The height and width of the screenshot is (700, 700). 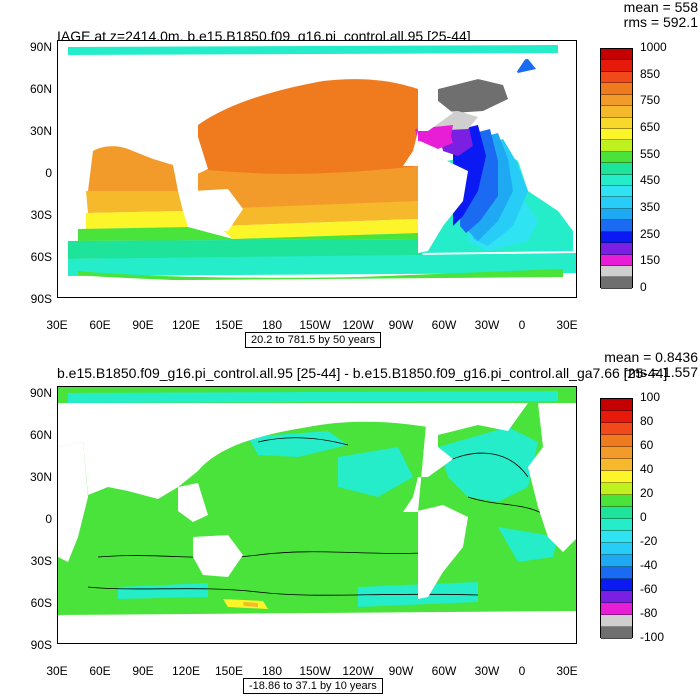 What do you see at coordinates (358, 671) in the screenshot?
I see `x-tick-label: 120W` at bounding box center [358, 671].